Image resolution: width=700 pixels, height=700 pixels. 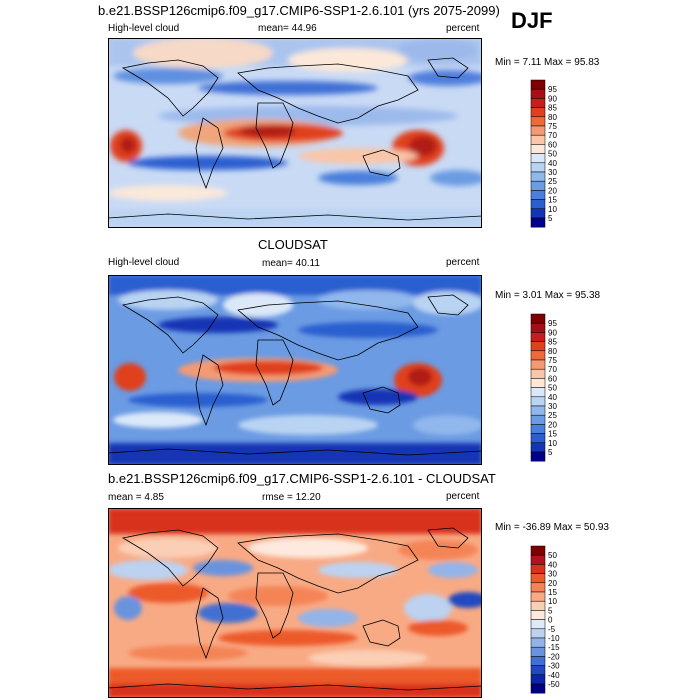 I want to click on panel2-title: CLOUDSAT, so click(x=293, y=244).